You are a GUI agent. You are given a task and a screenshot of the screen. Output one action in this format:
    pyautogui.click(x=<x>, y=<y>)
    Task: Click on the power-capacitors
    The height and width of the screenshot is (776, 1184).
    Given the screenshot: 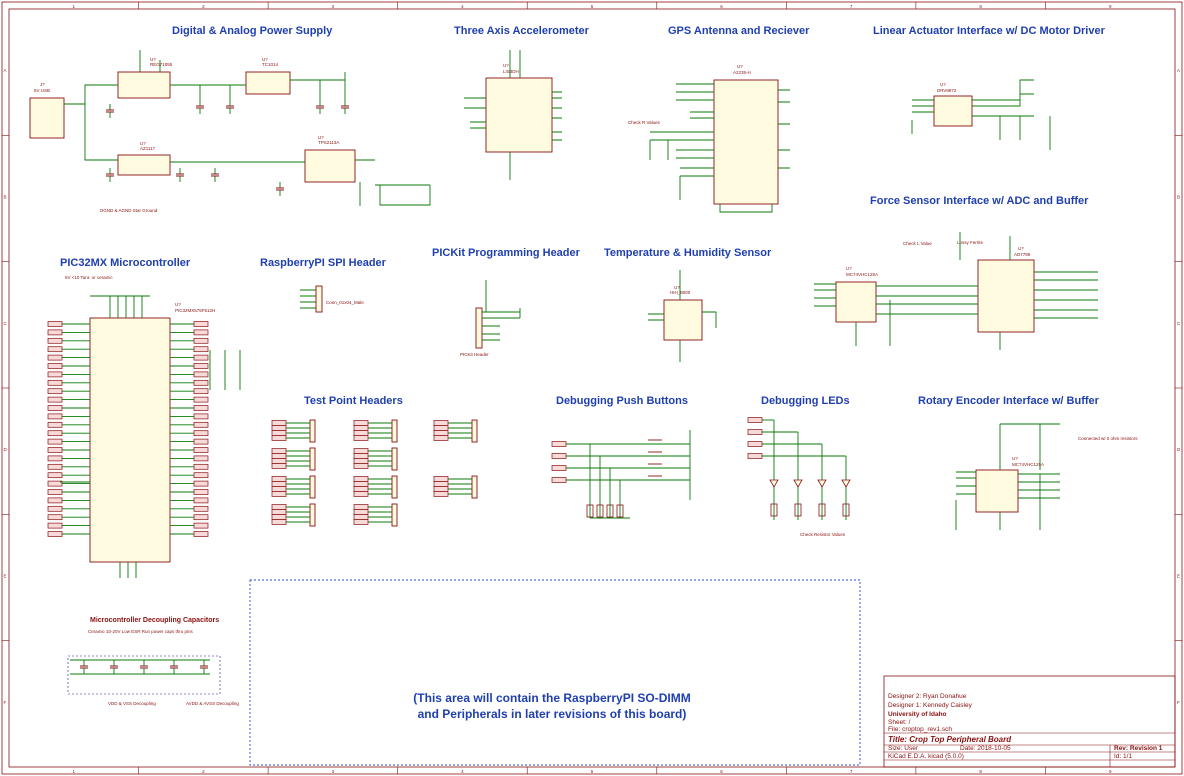 What is the action you would take?
    pyautogui.click(x=227, y=148)
    